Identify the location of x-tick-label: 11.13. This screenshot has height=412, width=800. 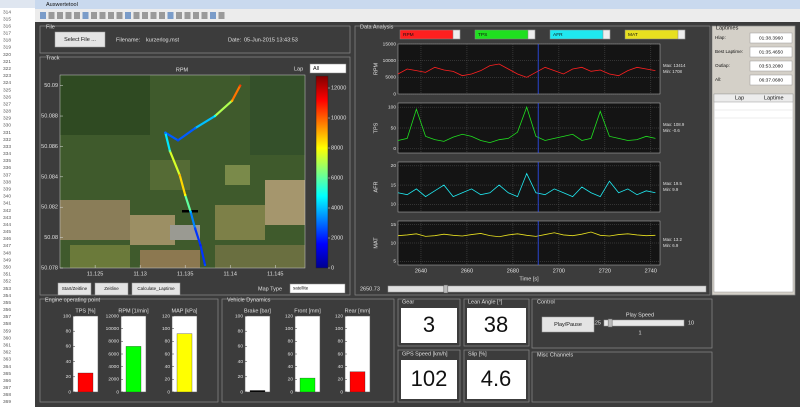
(139, 274).